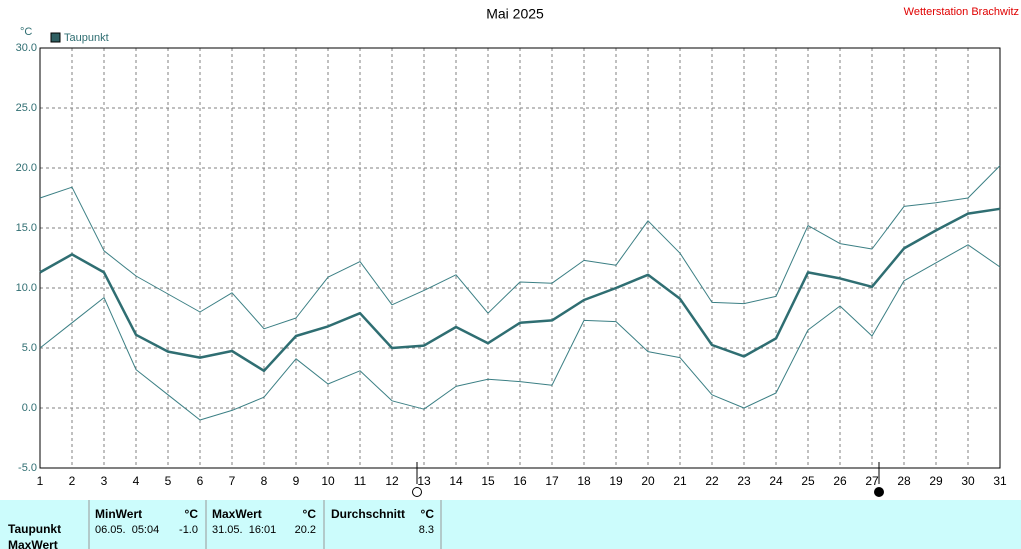  Describe the element at coordinates (118, 514) in the screenshot. I see `column-header: MinWert` at that location.